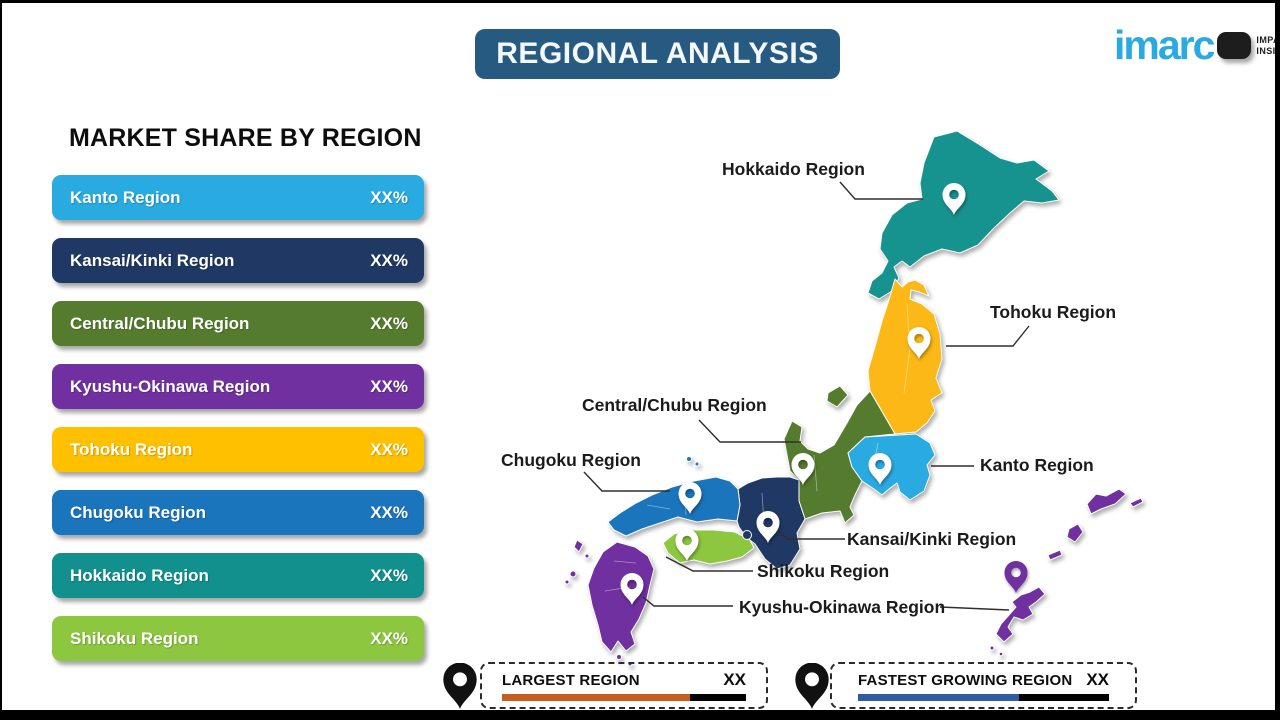 This screenshot has height=720, width=1280. Describe the element at coordinates (717, 697) in the screenshot. I see `largest-region-bar-rest` at that location.